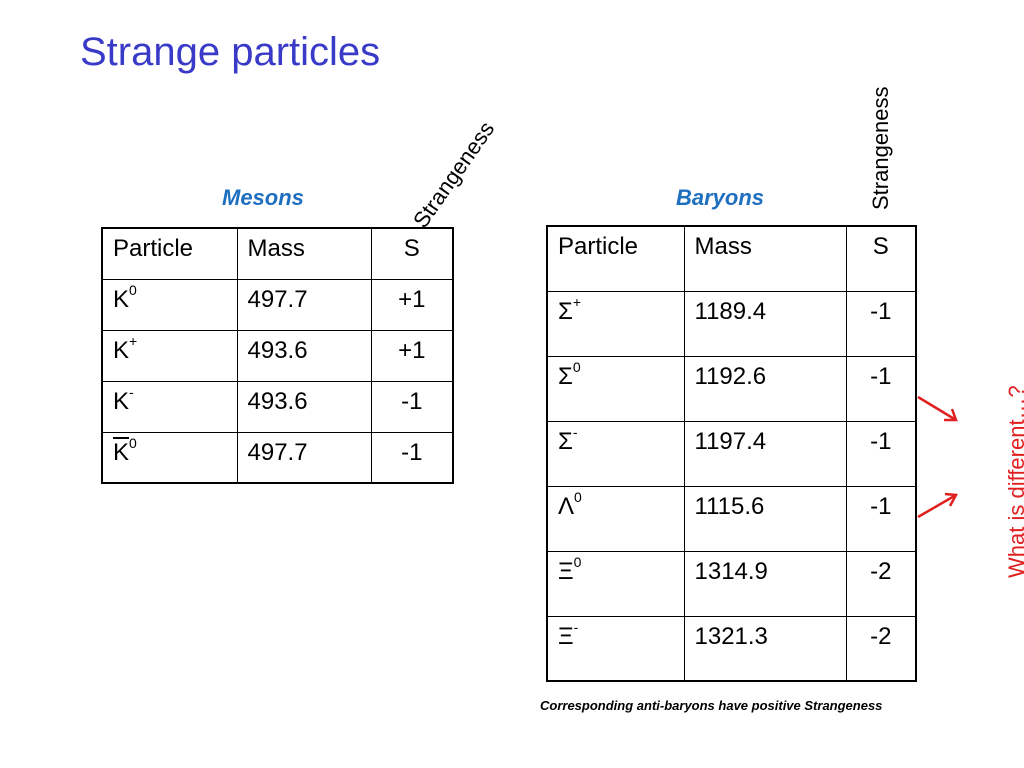  Describe the element at coordinates (615, 648) in the screenshot. I see `particle-cell: Ξ-` at that location.